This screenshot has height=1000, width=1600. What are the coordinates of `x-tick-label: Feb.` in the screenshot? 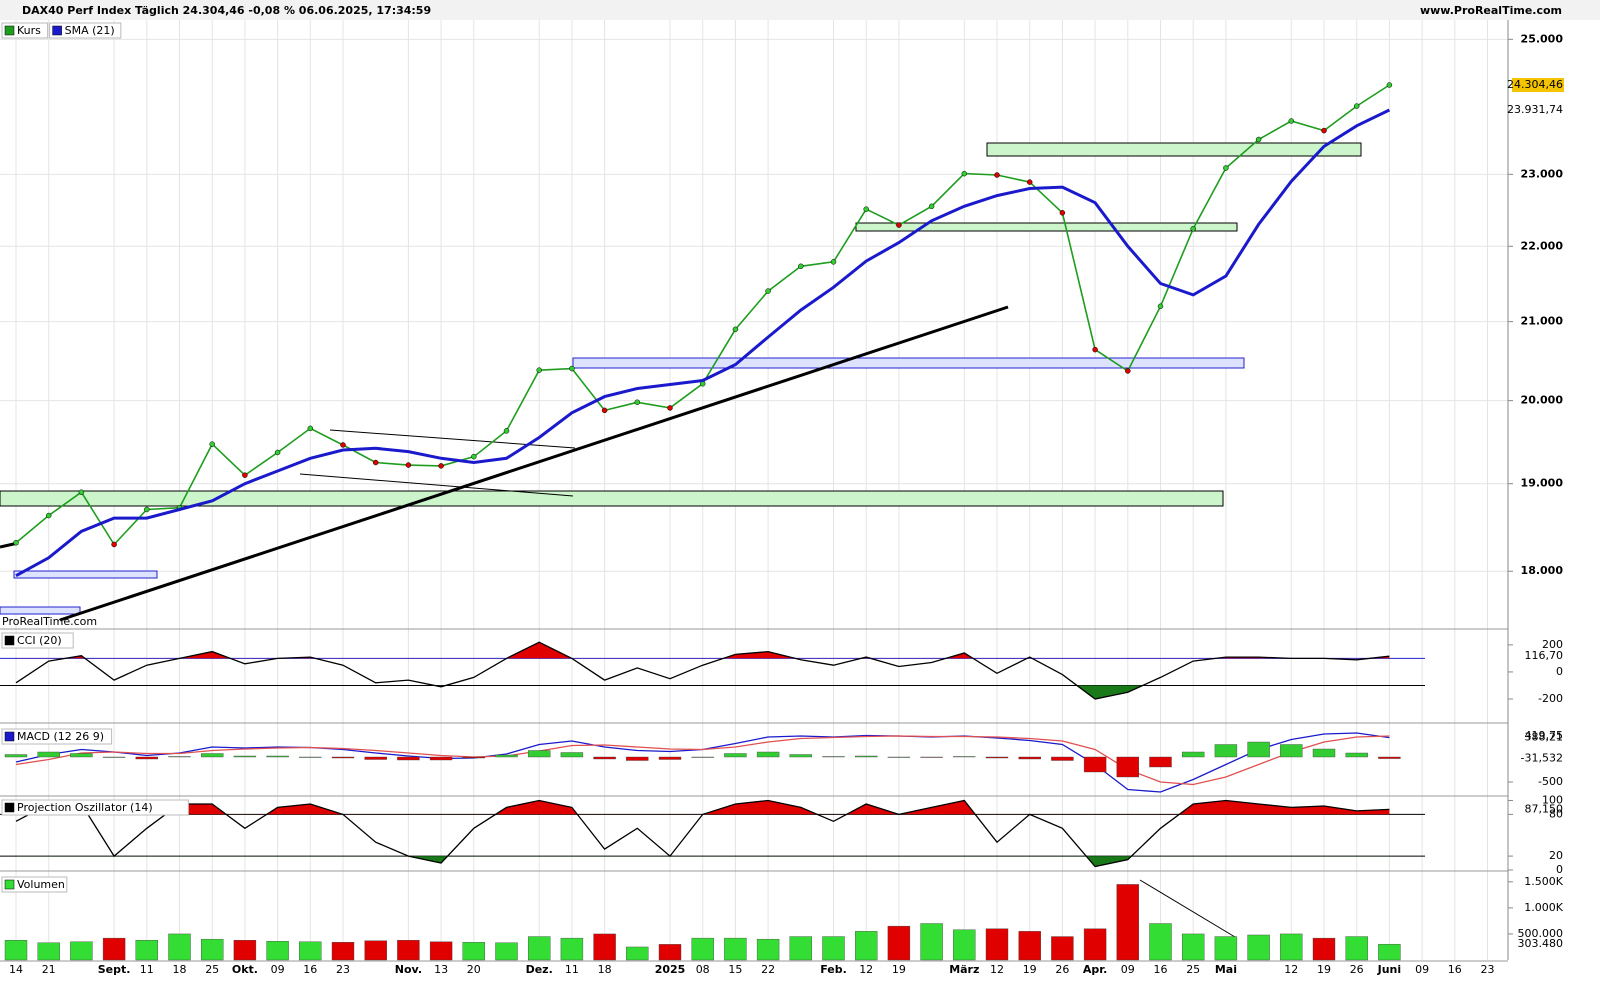 It's located at (833, 969).